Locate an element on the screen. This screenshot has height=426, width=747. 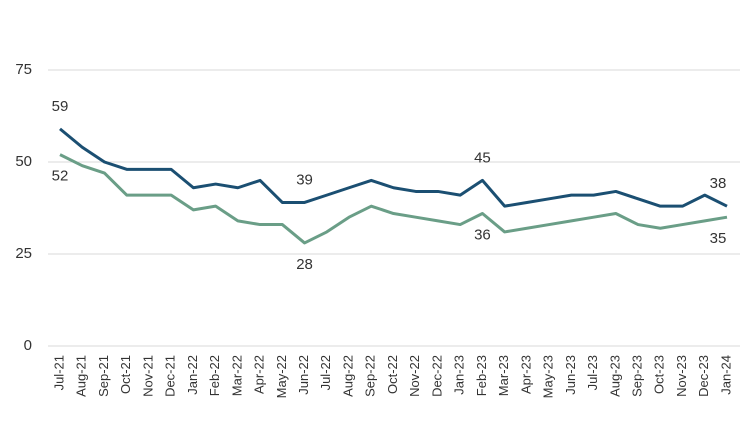
x-tick-label: May-22 is located at coordinates (281, 376).